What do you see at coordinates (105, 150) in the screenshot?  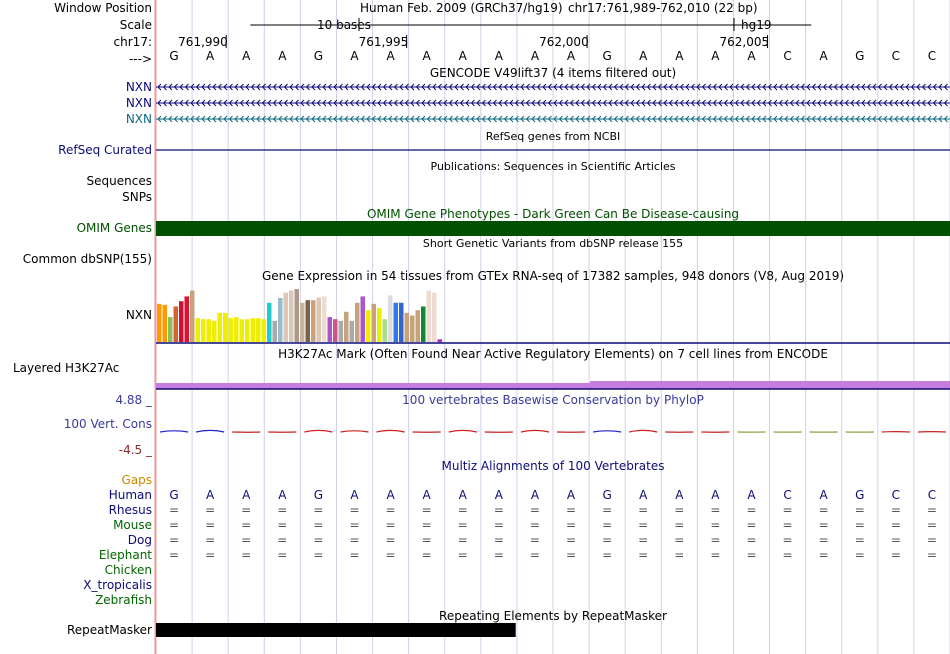 I see `refseq-label: RefSeq Curated` at bounding box center [105, 150].